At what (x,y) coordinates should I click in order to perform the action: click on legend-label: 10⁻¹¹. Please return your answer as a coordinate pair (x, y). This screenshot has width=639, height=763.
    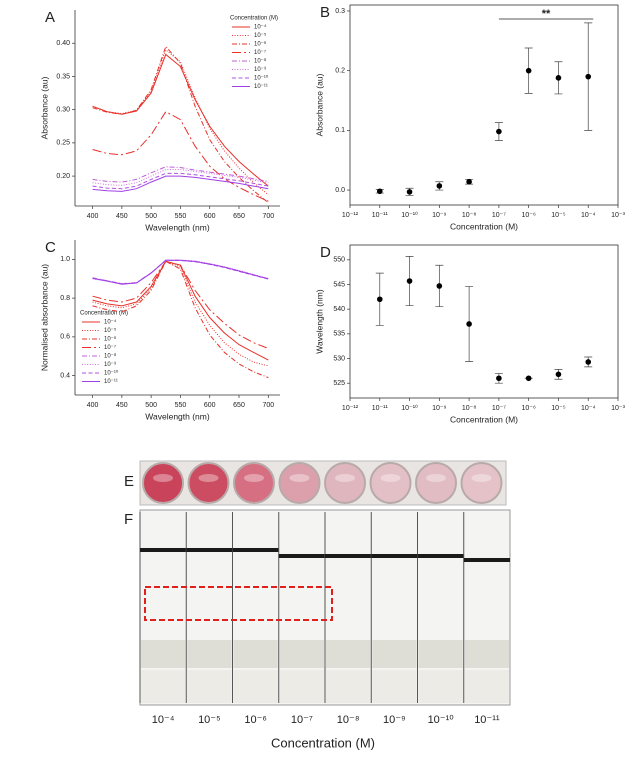
    Looking at the image, I should click on (261, 87).